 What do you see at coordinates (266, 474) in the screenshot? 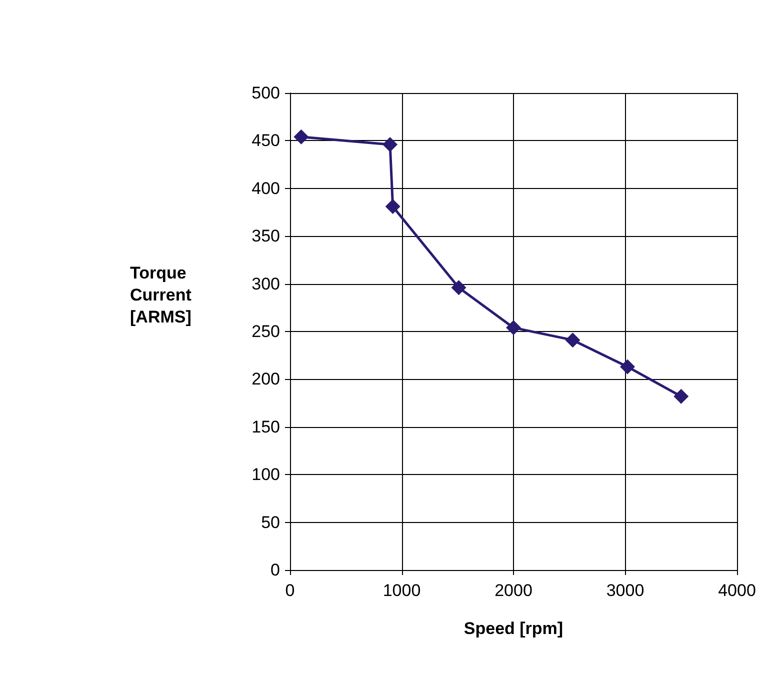
I see `y-tick-label: 100` at bounding box center [266, 474].